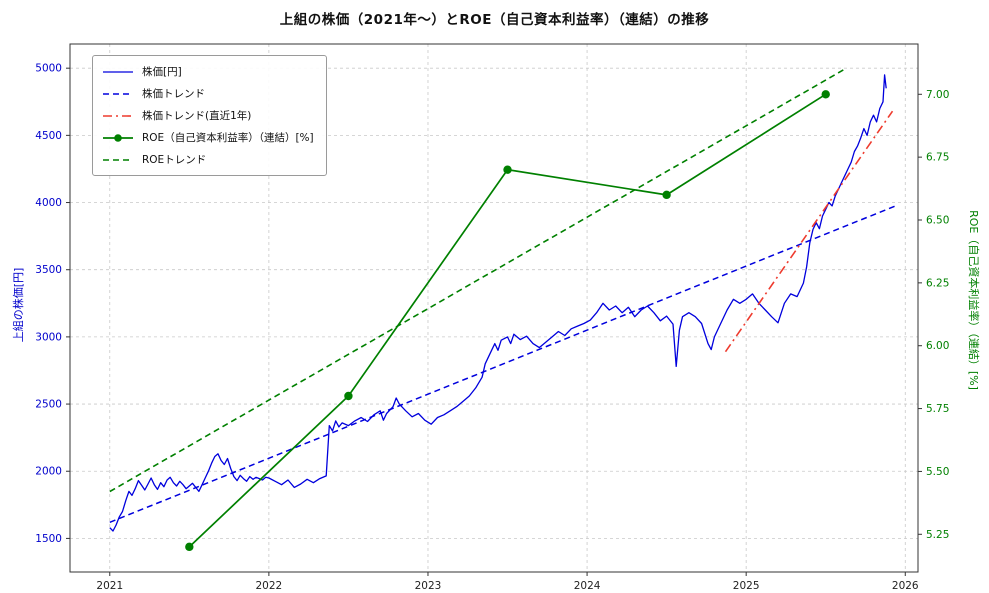 Image resolution: width=989 pixels, height=593 pixels. What do you see at coordinates (937, 535) in the screenshot?
I see `y-tick-label-right: 5.25` at bounding box center [937, 535].